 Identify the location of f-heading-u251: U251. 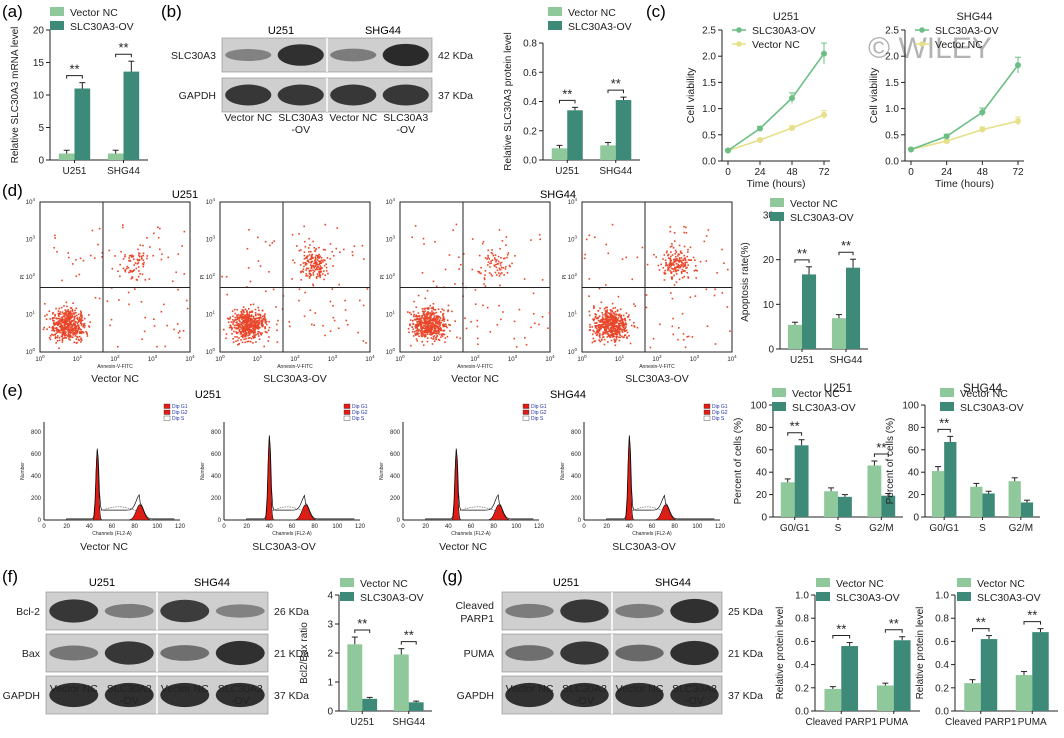
(102, 583).